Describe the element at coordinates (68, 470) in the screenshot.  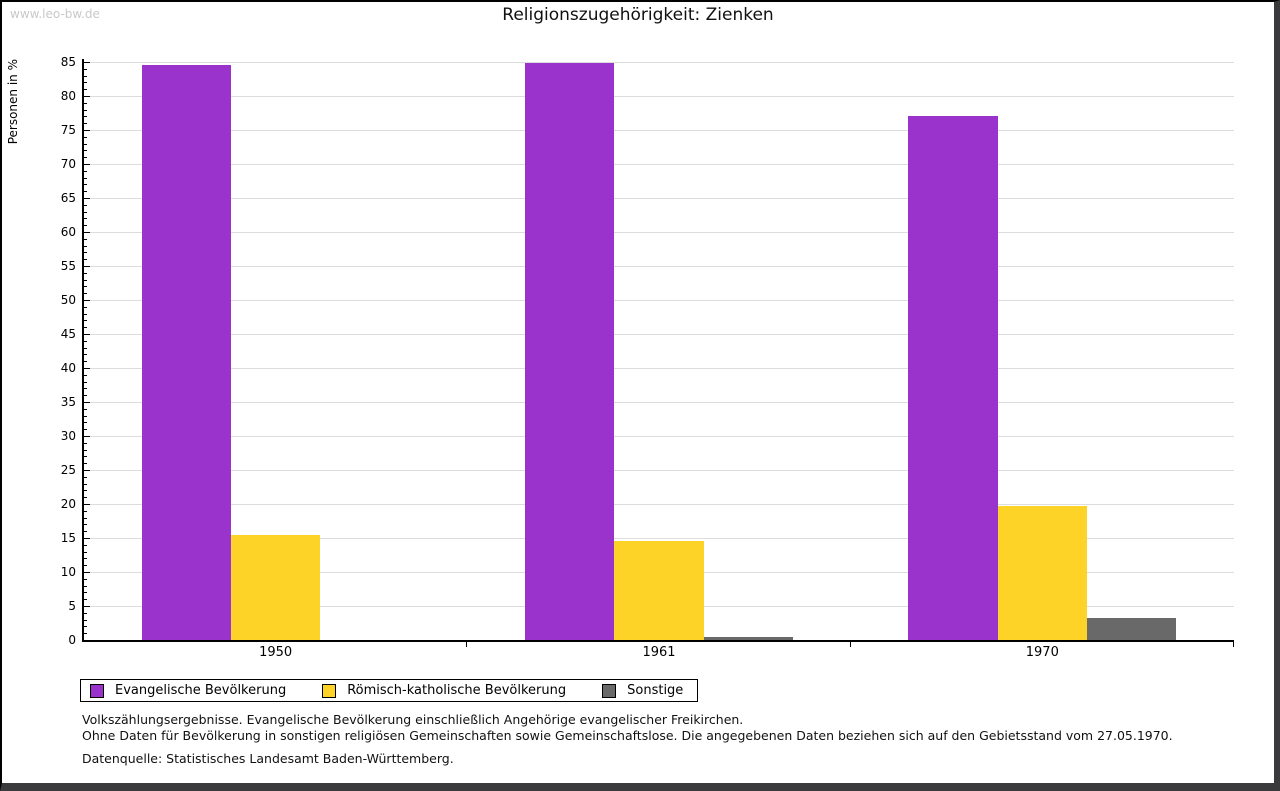
I see `y-tick-label-25: 25` at that location.